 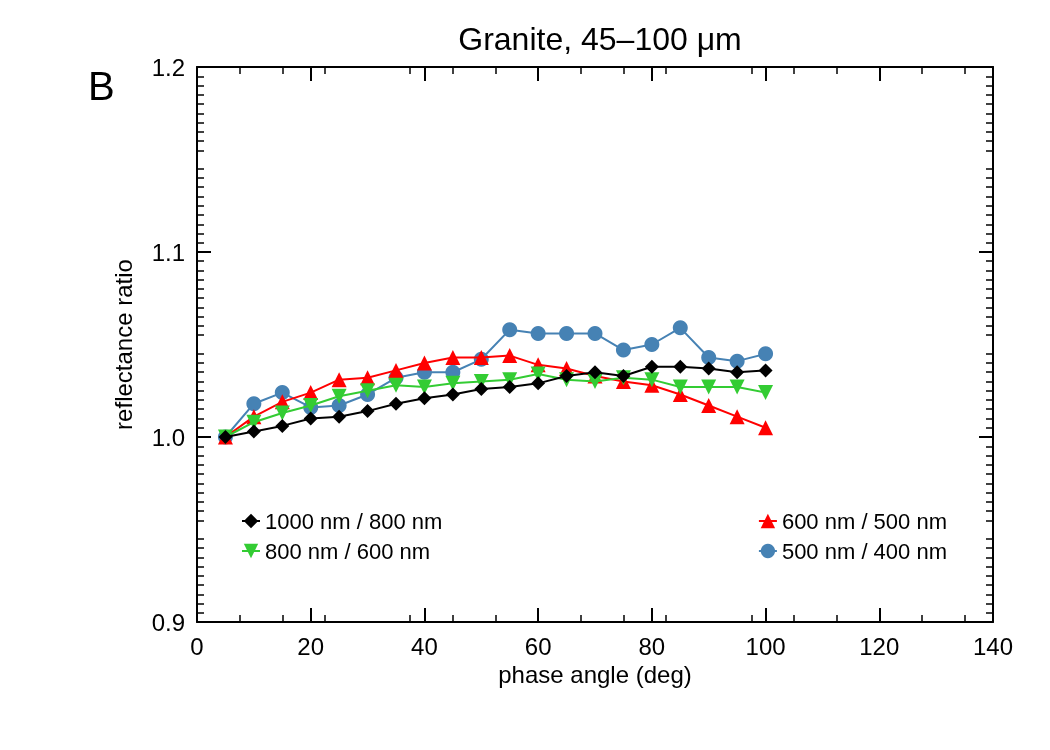 I want to click on y-tick-label: 1.2, so click(x=168, y=67).